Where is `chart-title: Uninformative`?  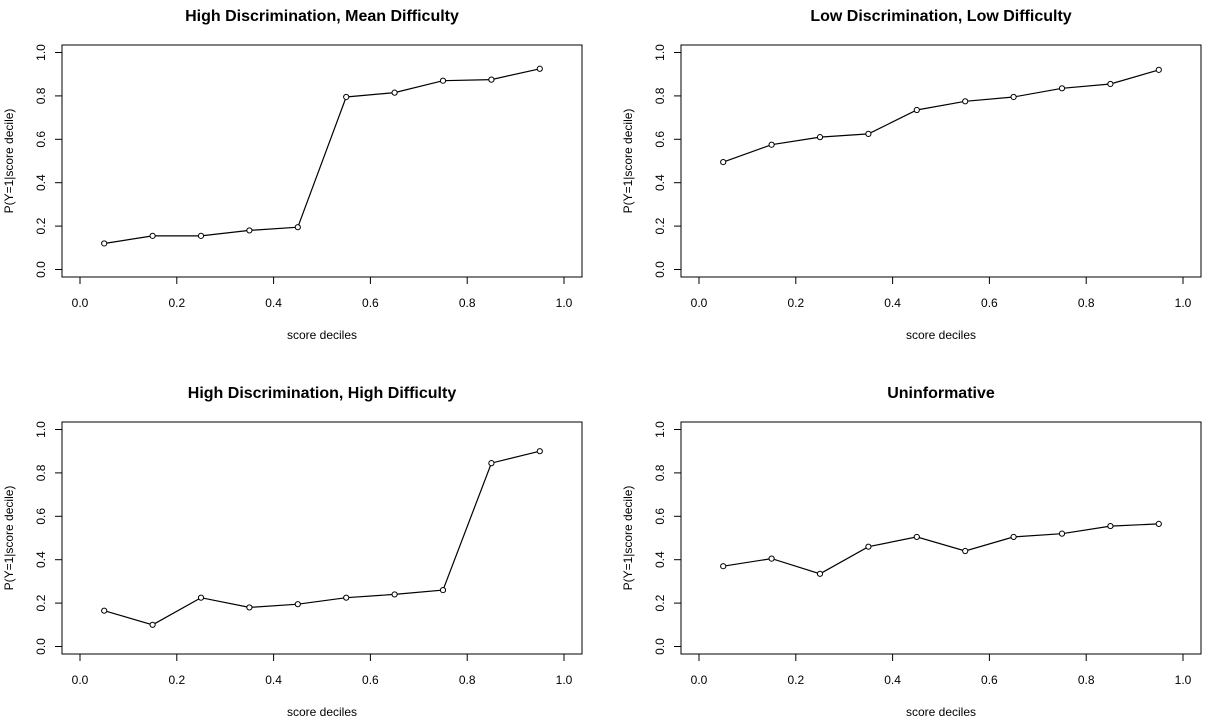
chart-title: Uninformative is located at coordinates (941, 393).